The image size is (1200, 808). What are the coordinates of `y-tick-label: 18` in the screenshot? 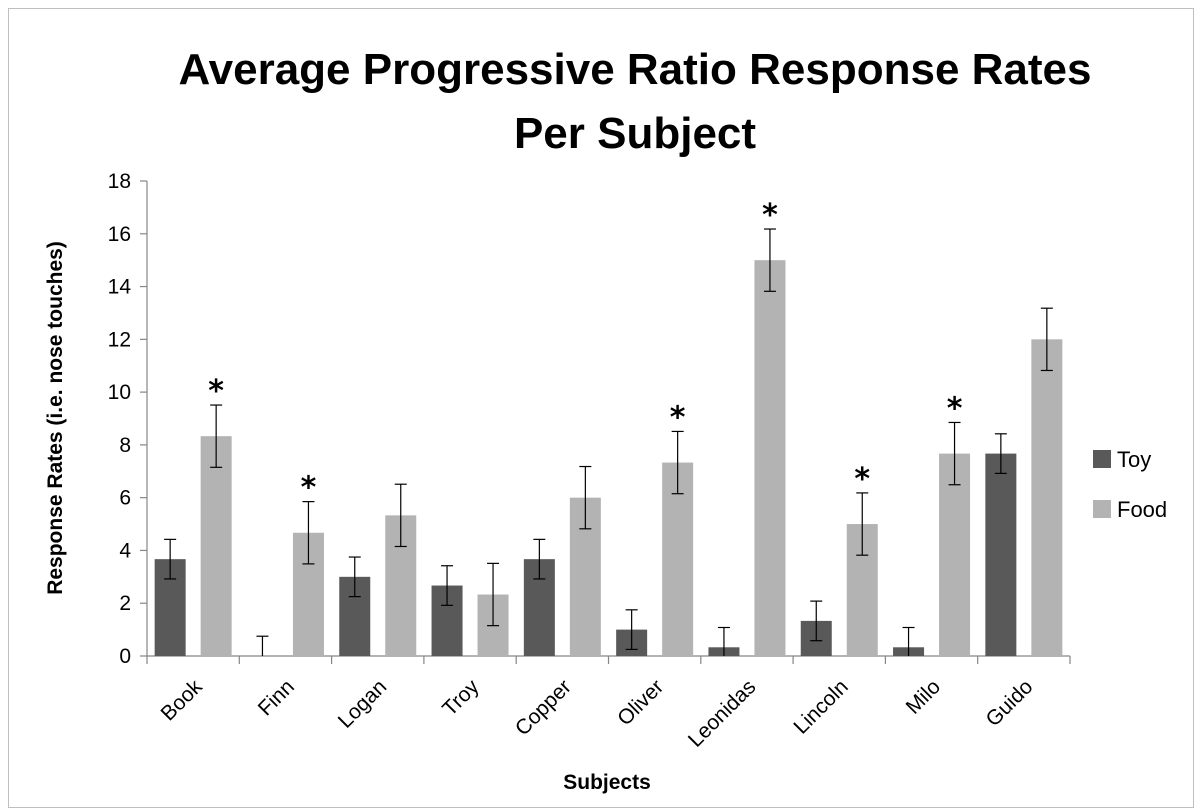 It's located at (119, 181).